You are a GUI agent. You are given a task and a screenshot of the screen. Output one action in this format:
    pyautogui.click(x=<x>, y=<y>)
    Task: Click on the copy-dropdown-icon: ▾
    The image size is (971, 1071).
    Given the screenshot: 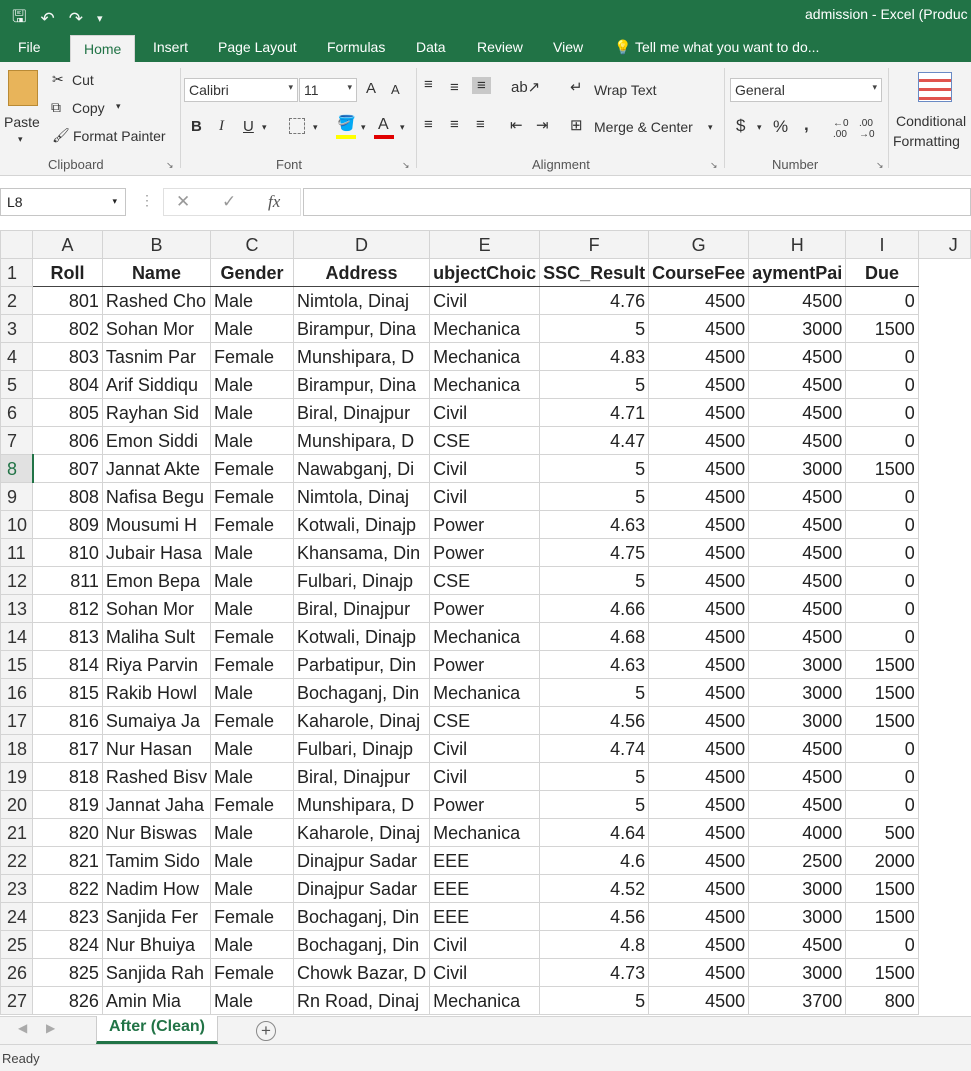 What is the action you would take?
    pyautogui.click(x=118, y=106)
    